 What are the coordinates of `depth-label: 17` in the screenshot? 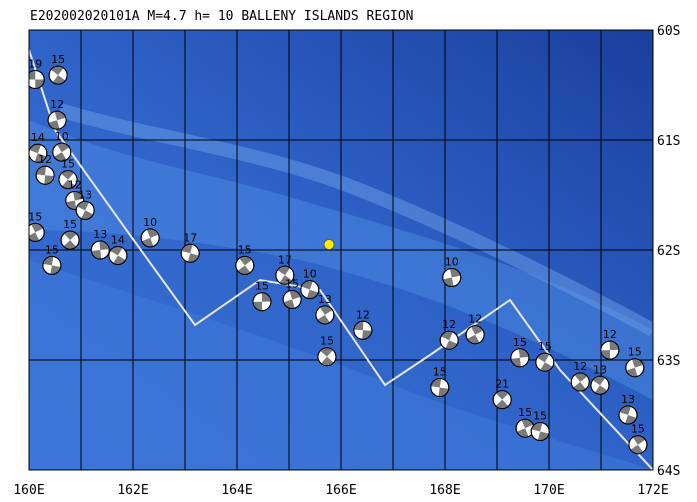 It's located at (190, 237).